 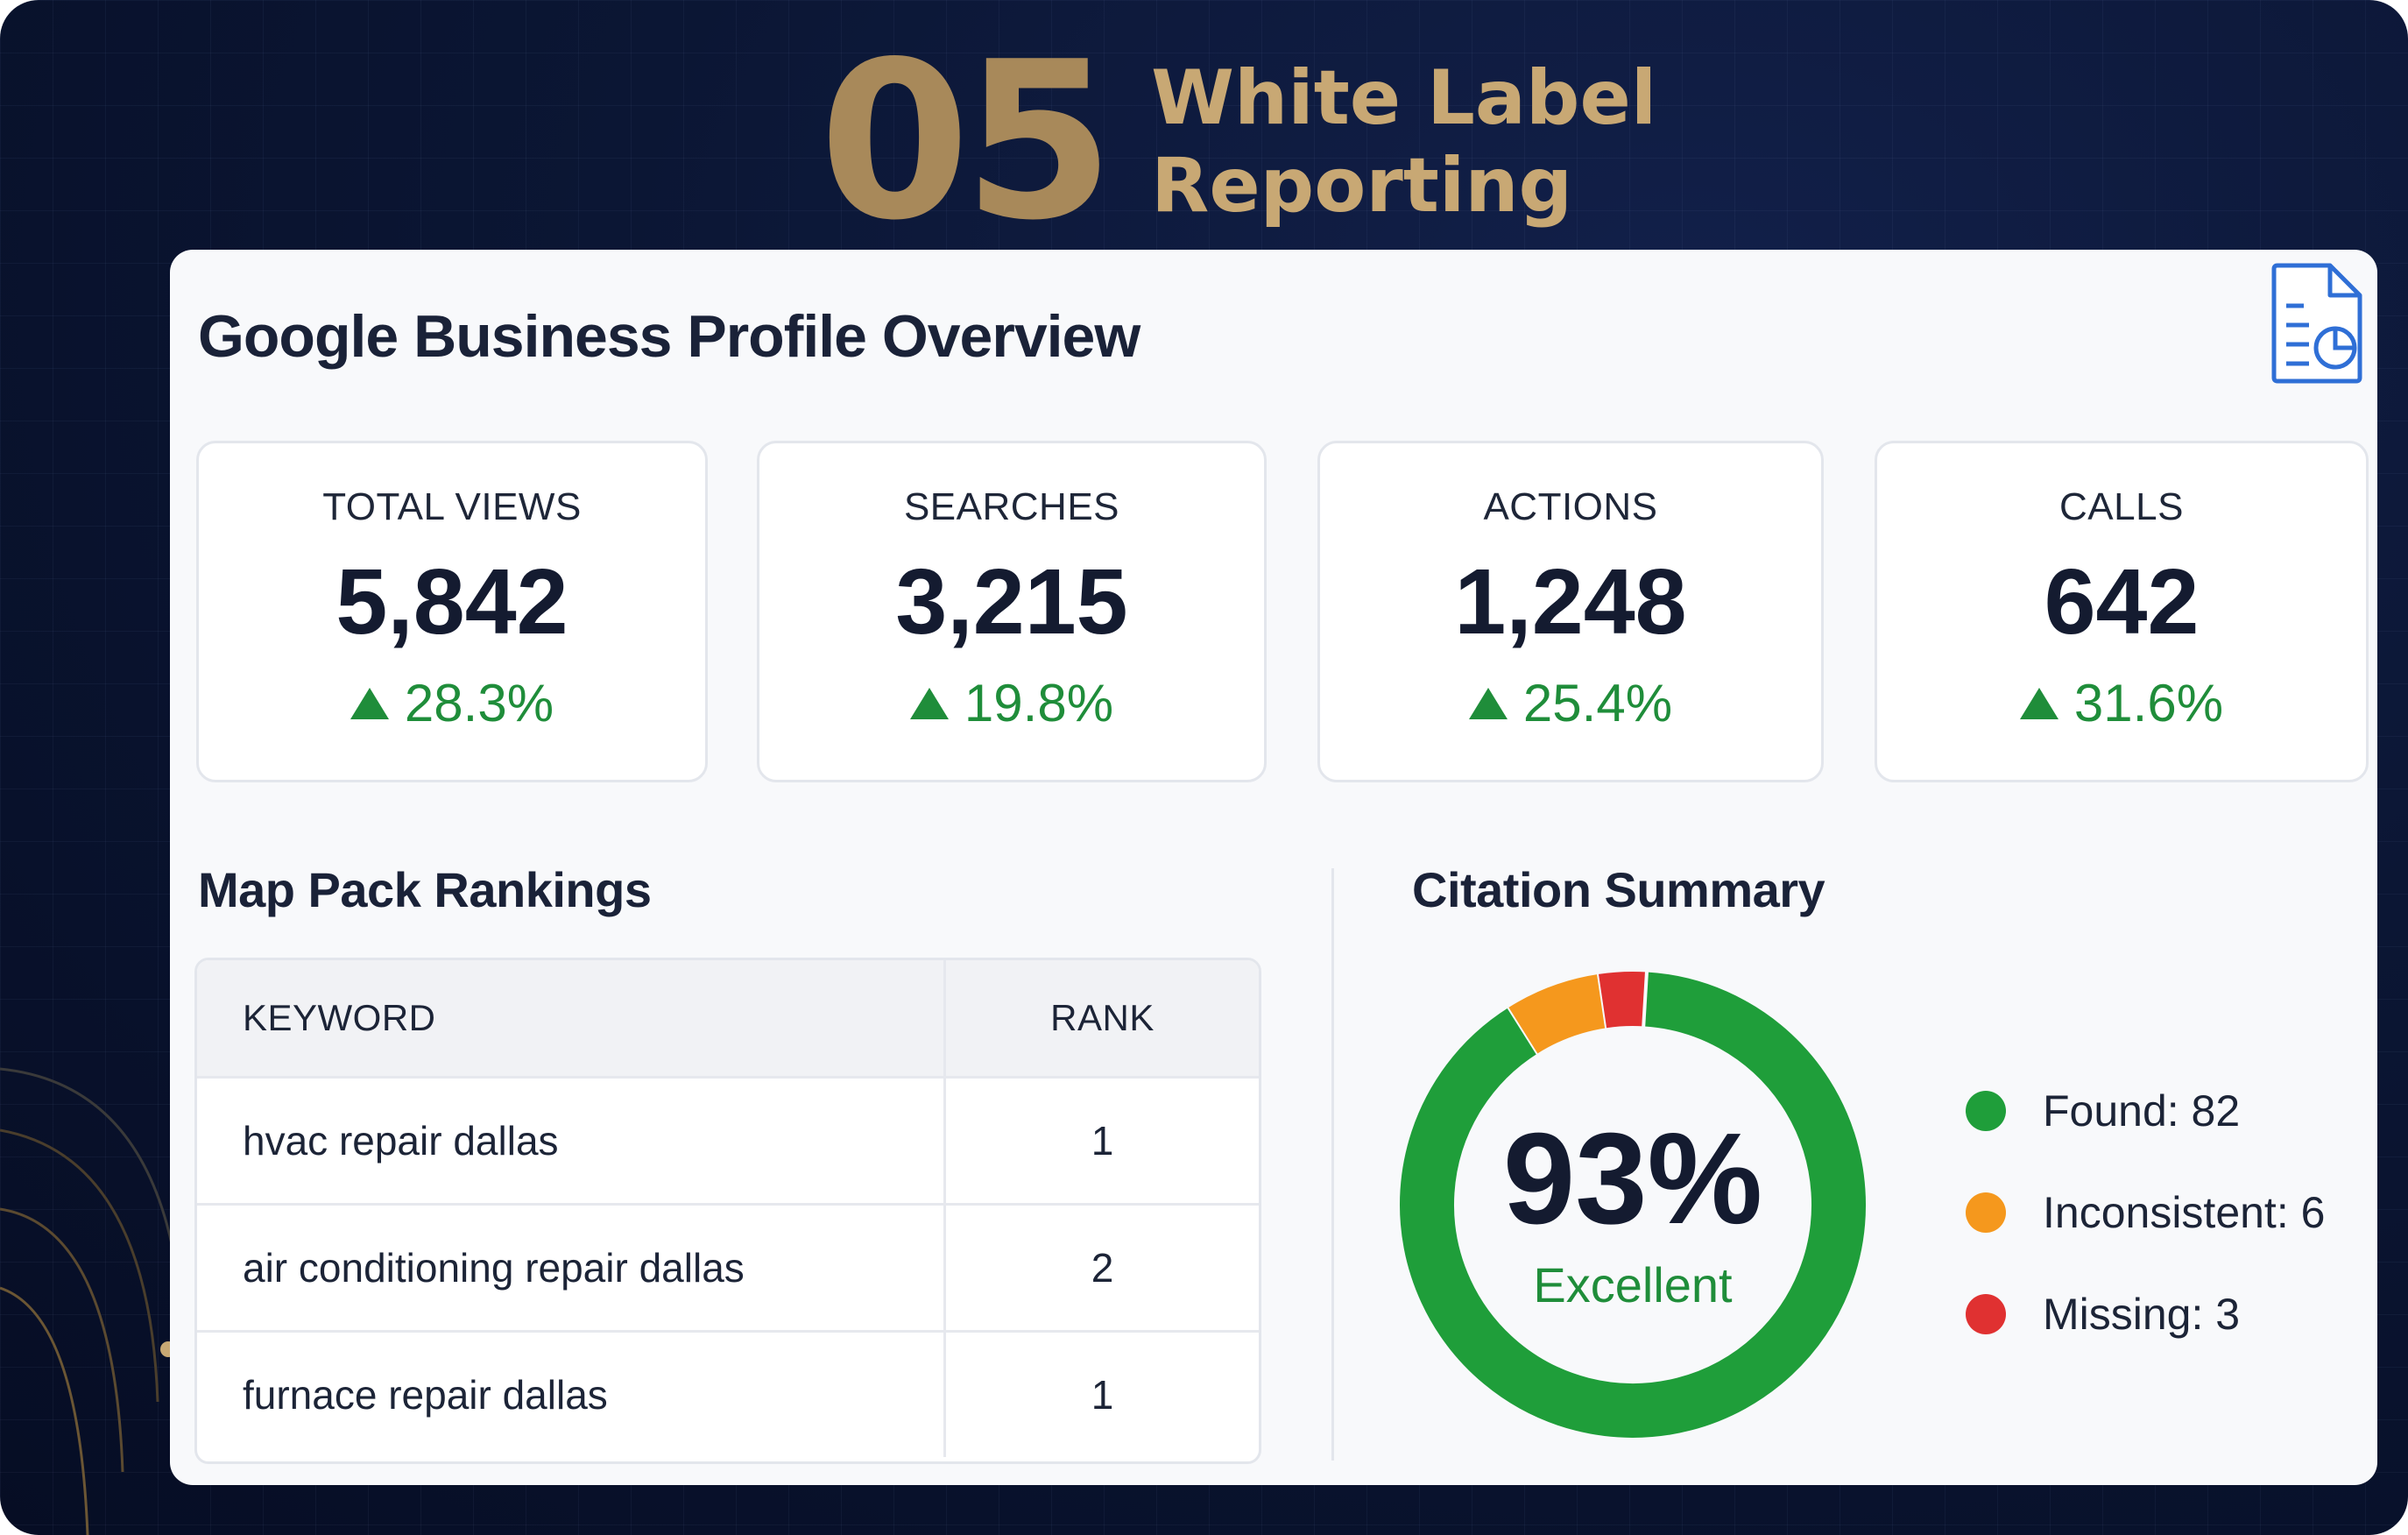 I want to click on stat-change-value: 31.6%, so click(x=2148, y=703).